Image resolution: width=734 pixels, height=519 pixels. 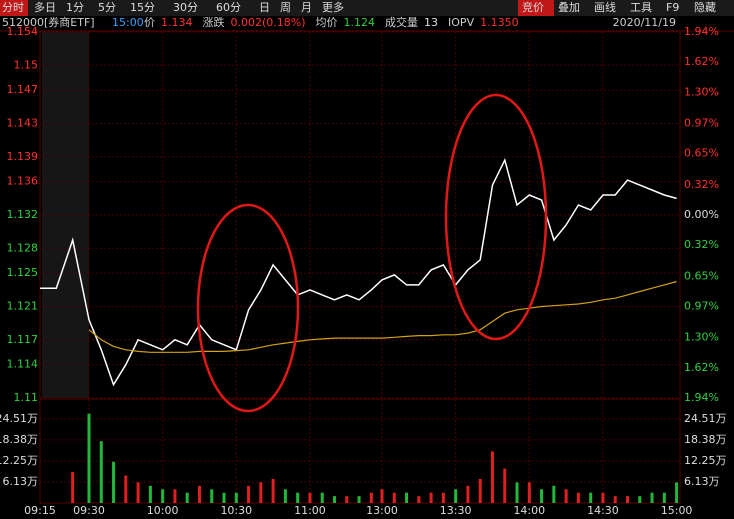 I want to click on time: 15:00, so click(x=128, y=22).